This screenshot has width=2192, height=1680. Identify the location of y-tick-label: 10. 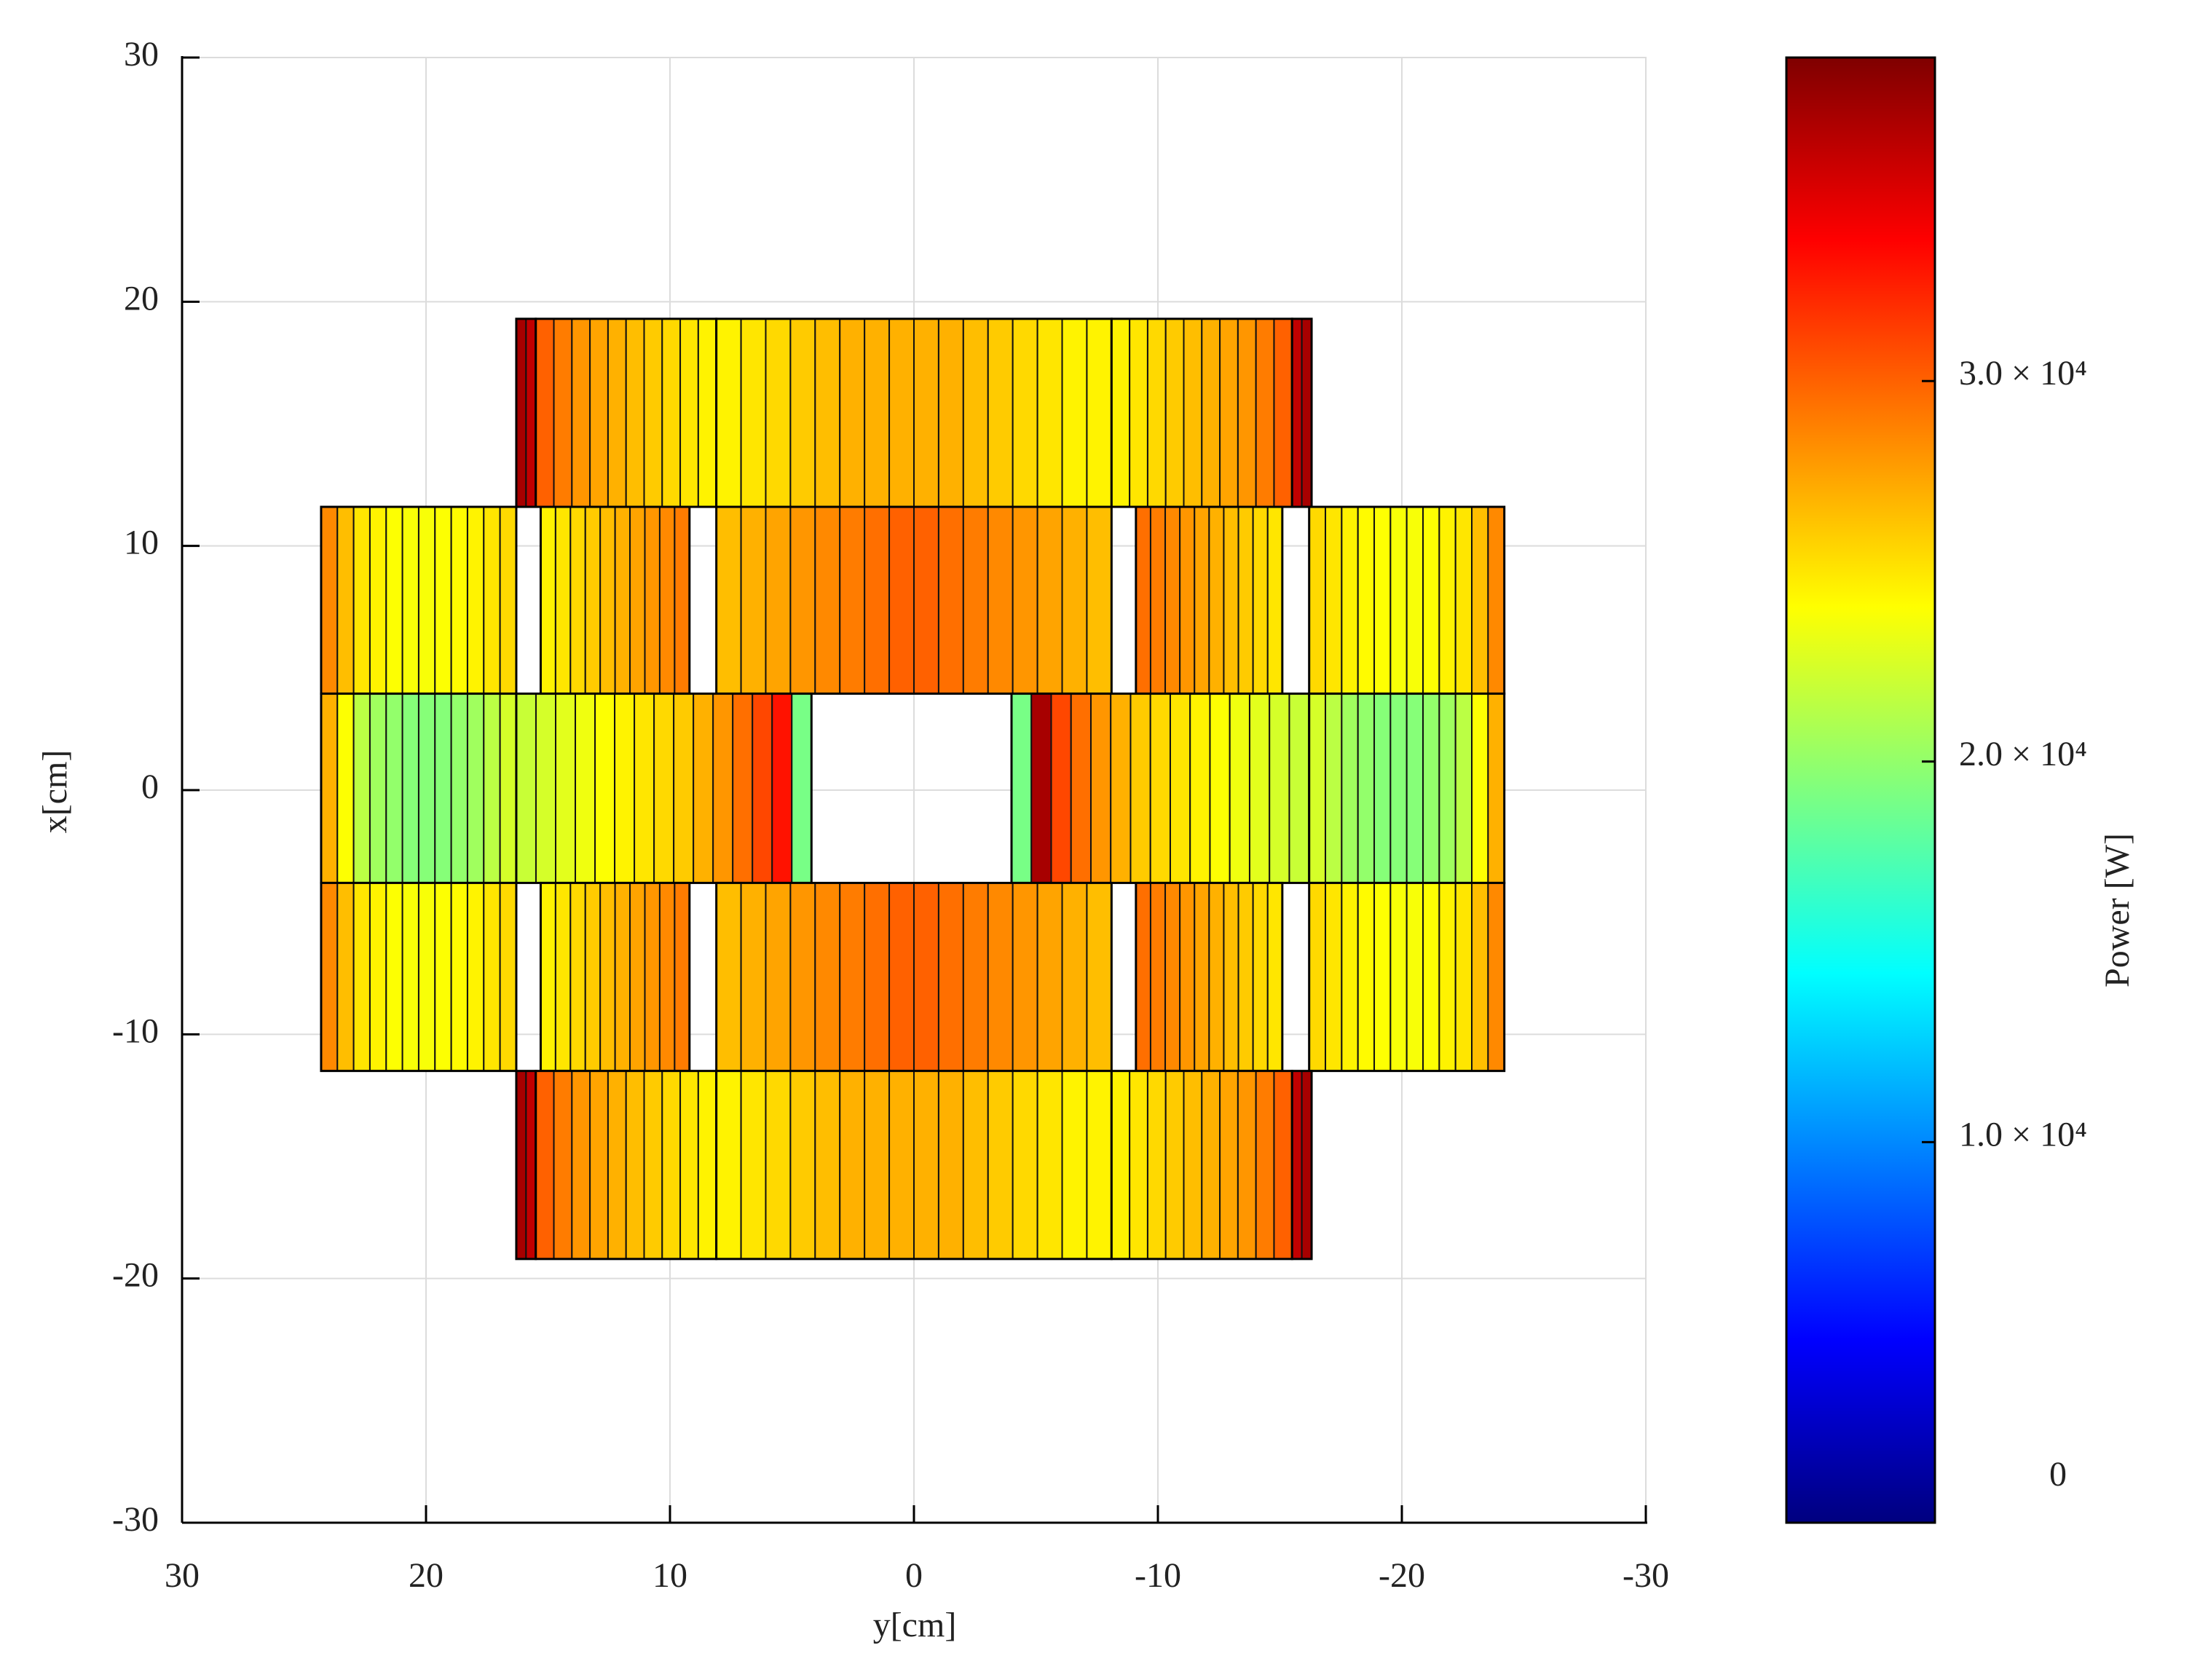
(141, 543).